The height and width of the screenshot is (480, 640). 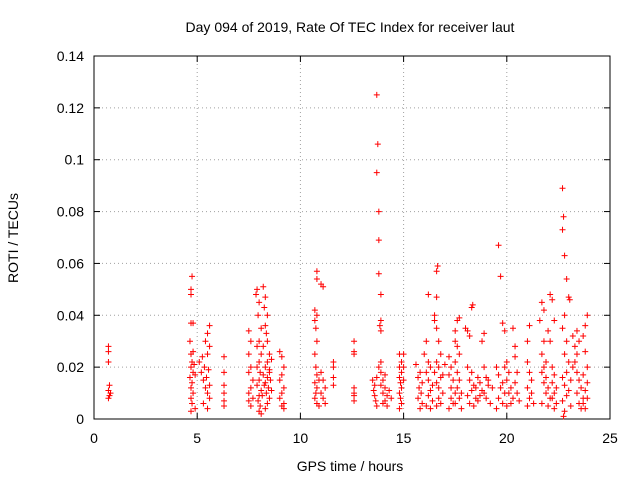 What do you see at coordinates (70, 212) in the screenshot?
I see `y-tick-label: 0.08` at bounding box center [70, 212].